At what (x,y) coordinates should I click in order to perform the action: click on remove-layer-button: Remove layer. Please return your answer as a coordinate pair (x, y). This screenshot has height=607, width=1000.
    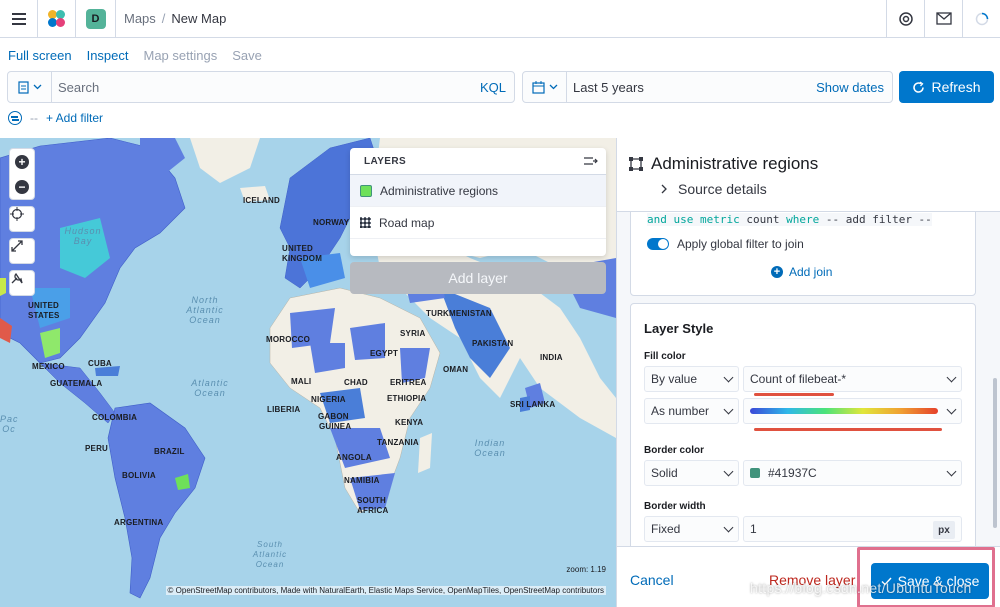
    Looking at the image, I should click on (812, 580).